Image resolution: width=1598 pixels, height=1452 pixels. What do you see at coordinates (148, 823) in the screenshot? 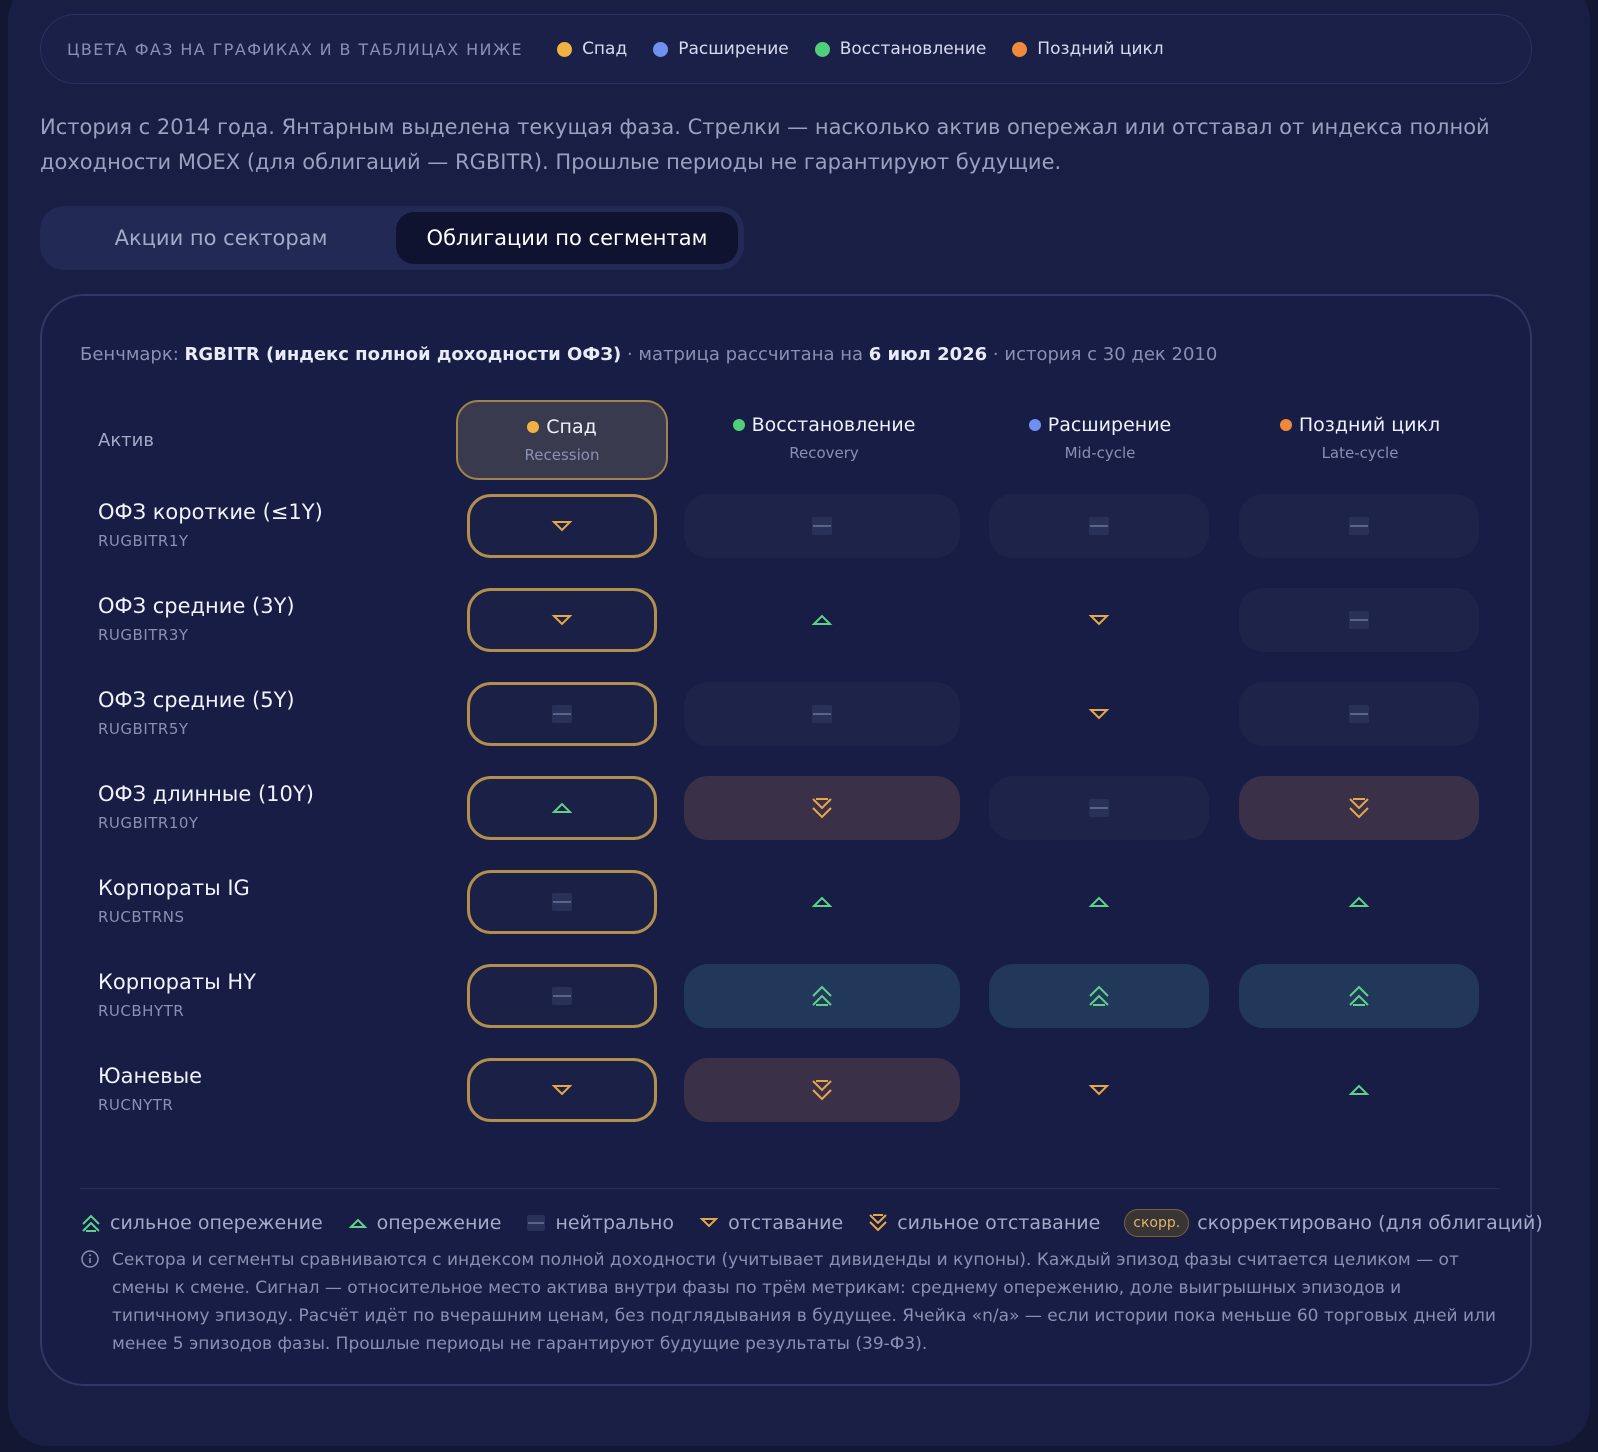
I see `asset-ticker: RUGBITR10Y` at bounding box center [148, 823].